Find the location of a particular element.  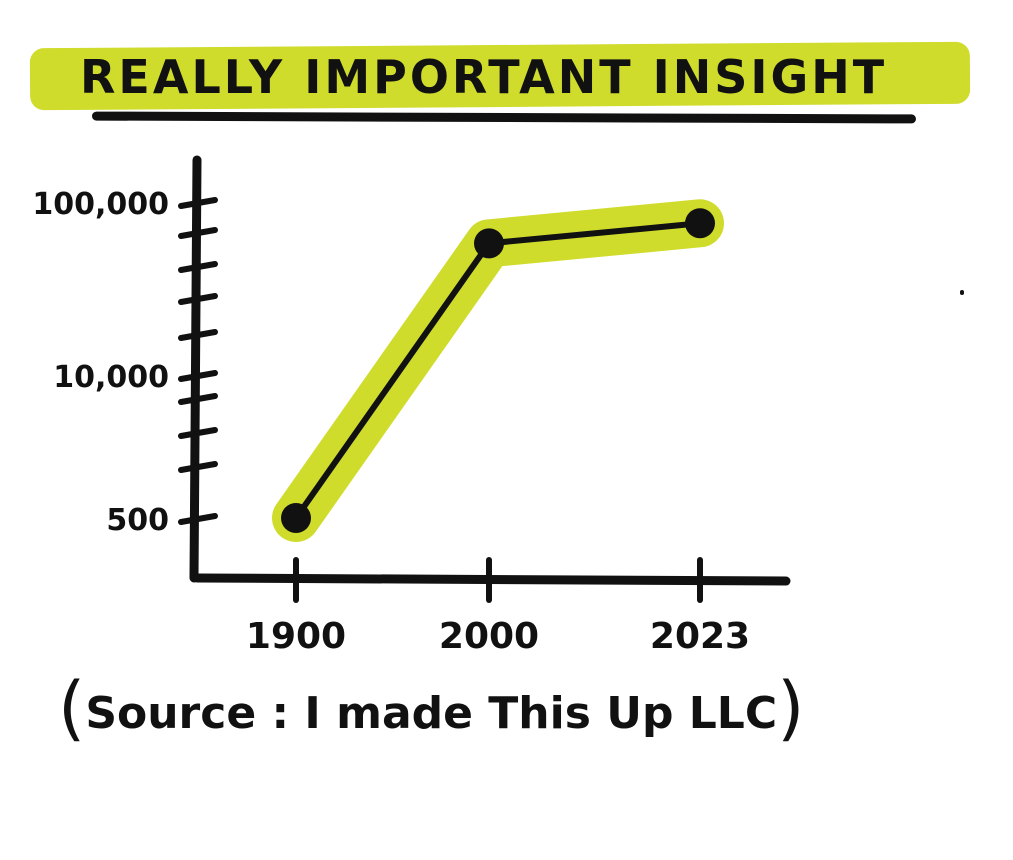

close-paren: ) is located at coordinates (791, 708).